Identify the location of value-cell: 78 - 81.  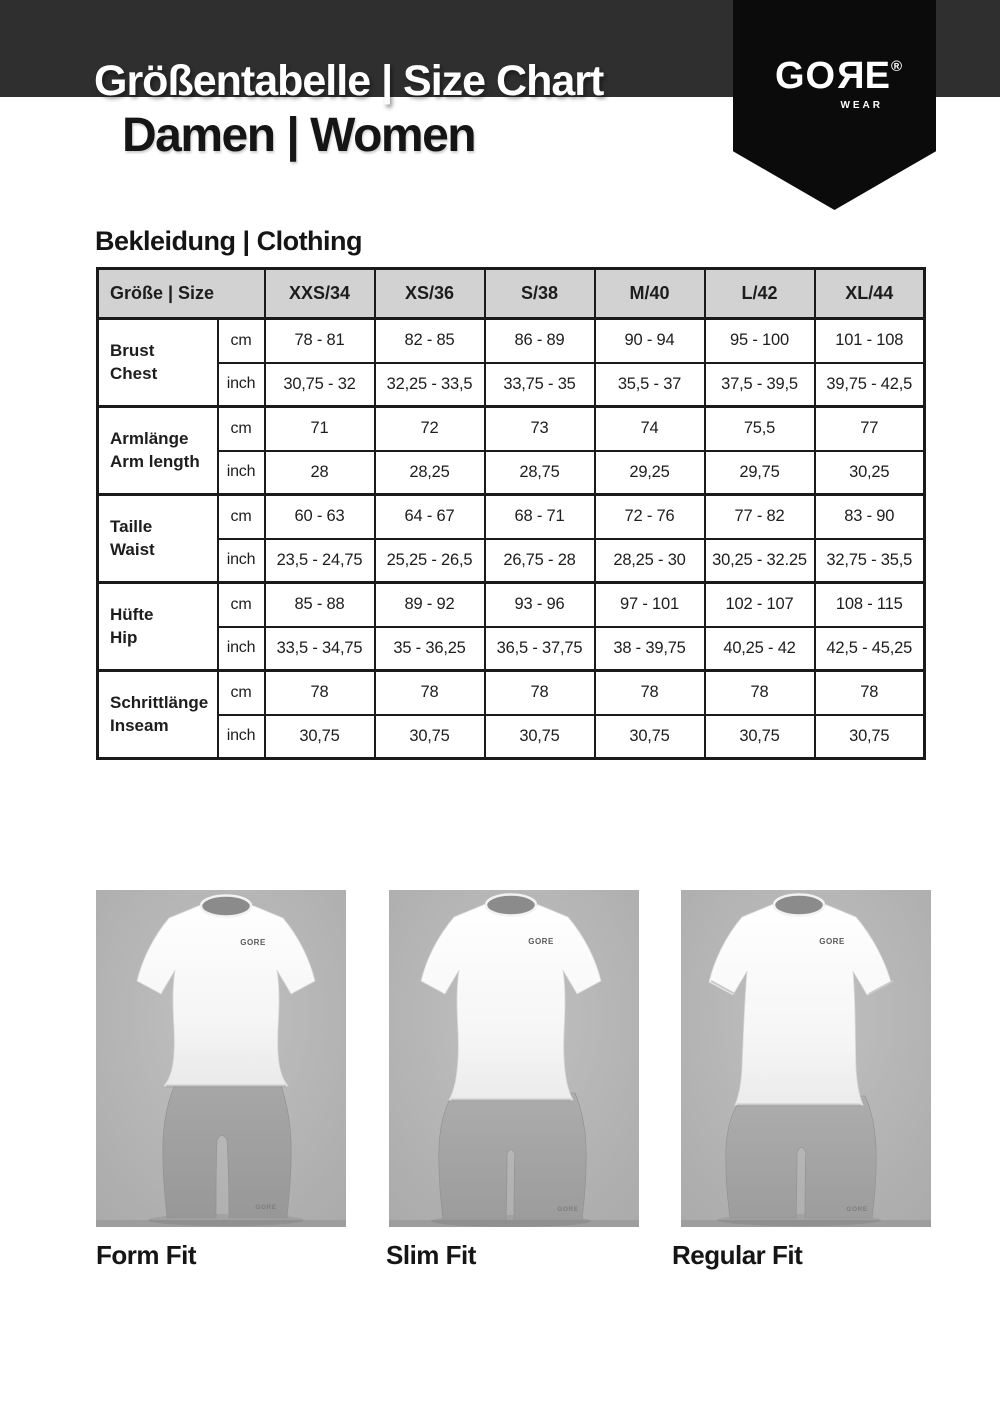
(319, 340).